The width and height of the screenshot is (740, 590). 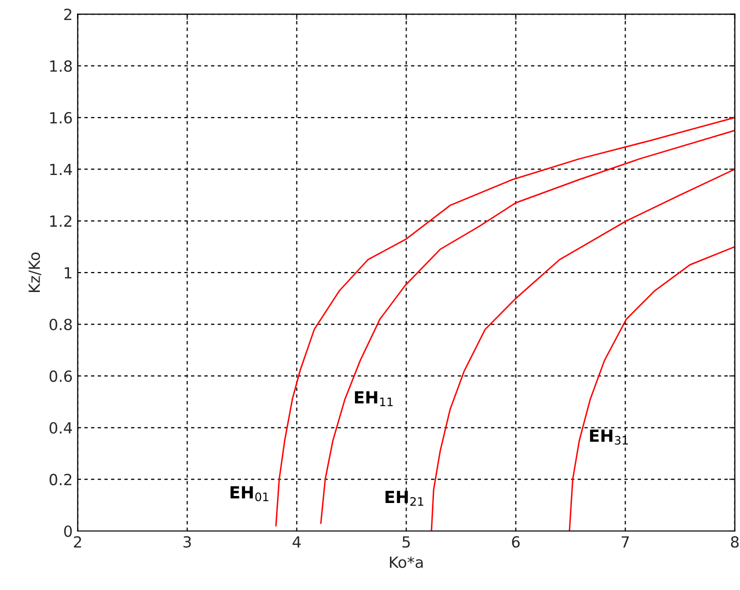 I want to click on y-tick-label: 0.4, so click(x=61, y=428).